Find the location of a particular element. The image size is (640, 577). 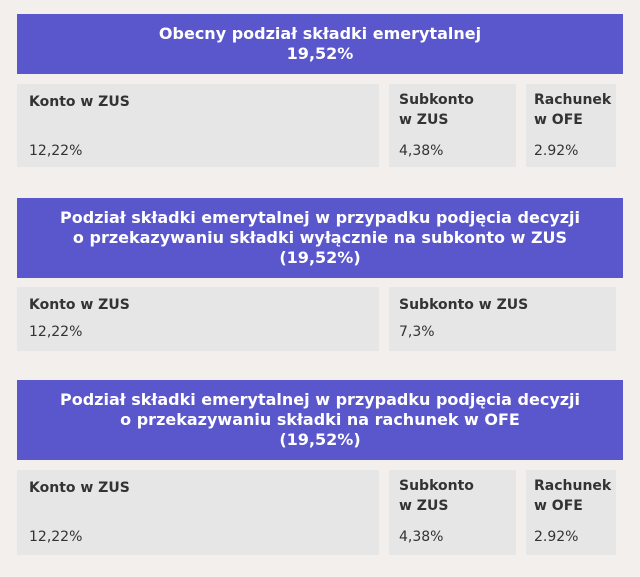

section1-subkonto-label-line2: w ZUS is located at coordinates (424, 120).